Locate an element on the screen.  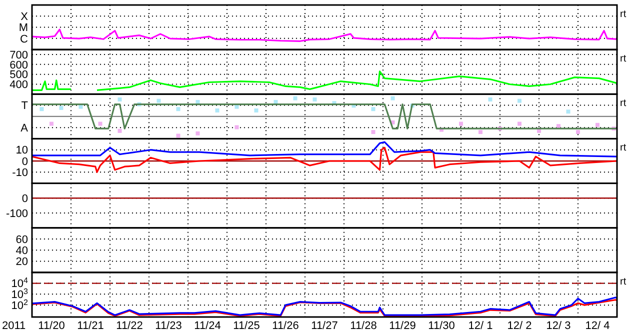
y-tick-label: -10 is located at coordinates (20, 172).